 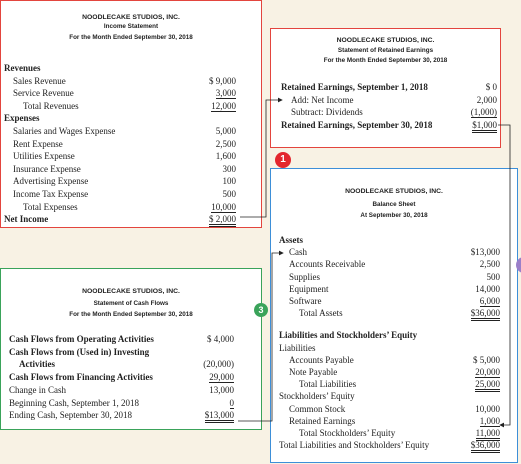 I want to click on row-label: Total Expenses, so click(x=50, y=206).